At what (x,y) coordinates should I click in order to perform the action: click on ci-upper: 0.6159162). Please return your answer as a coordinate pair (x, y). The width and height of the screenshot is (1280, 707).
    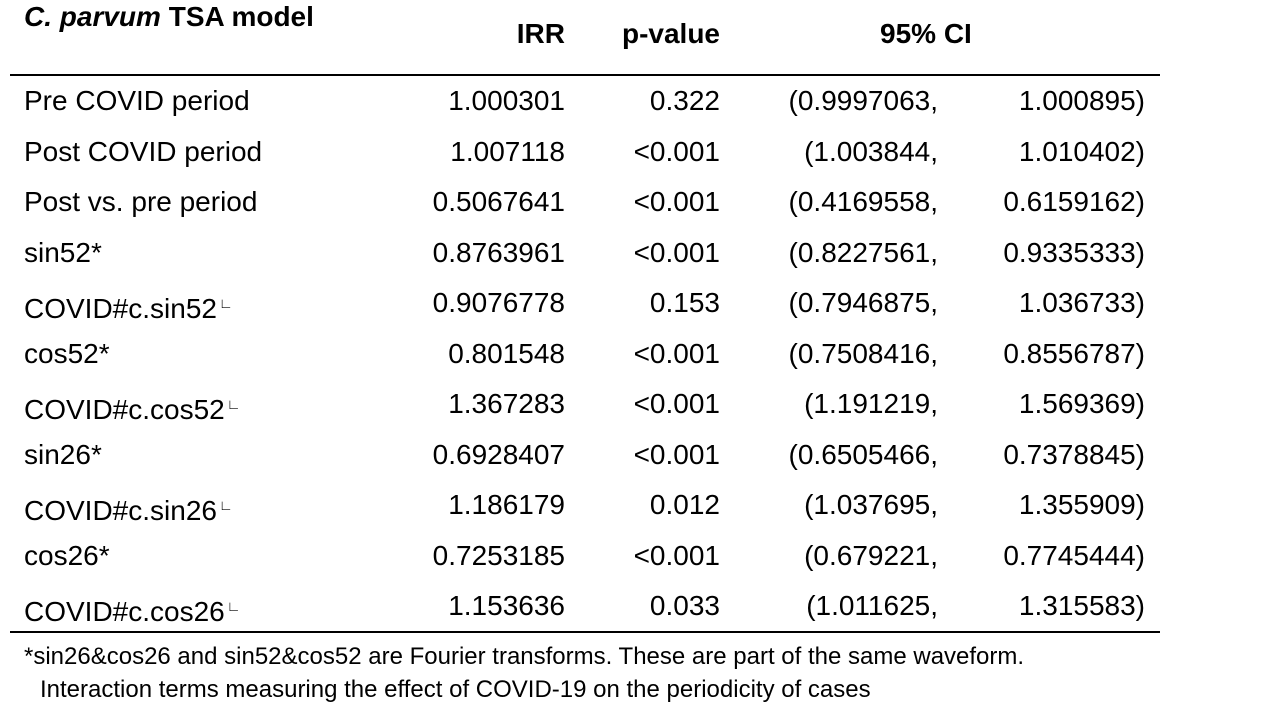
    Looking at the image, I should click on (1074, 201).